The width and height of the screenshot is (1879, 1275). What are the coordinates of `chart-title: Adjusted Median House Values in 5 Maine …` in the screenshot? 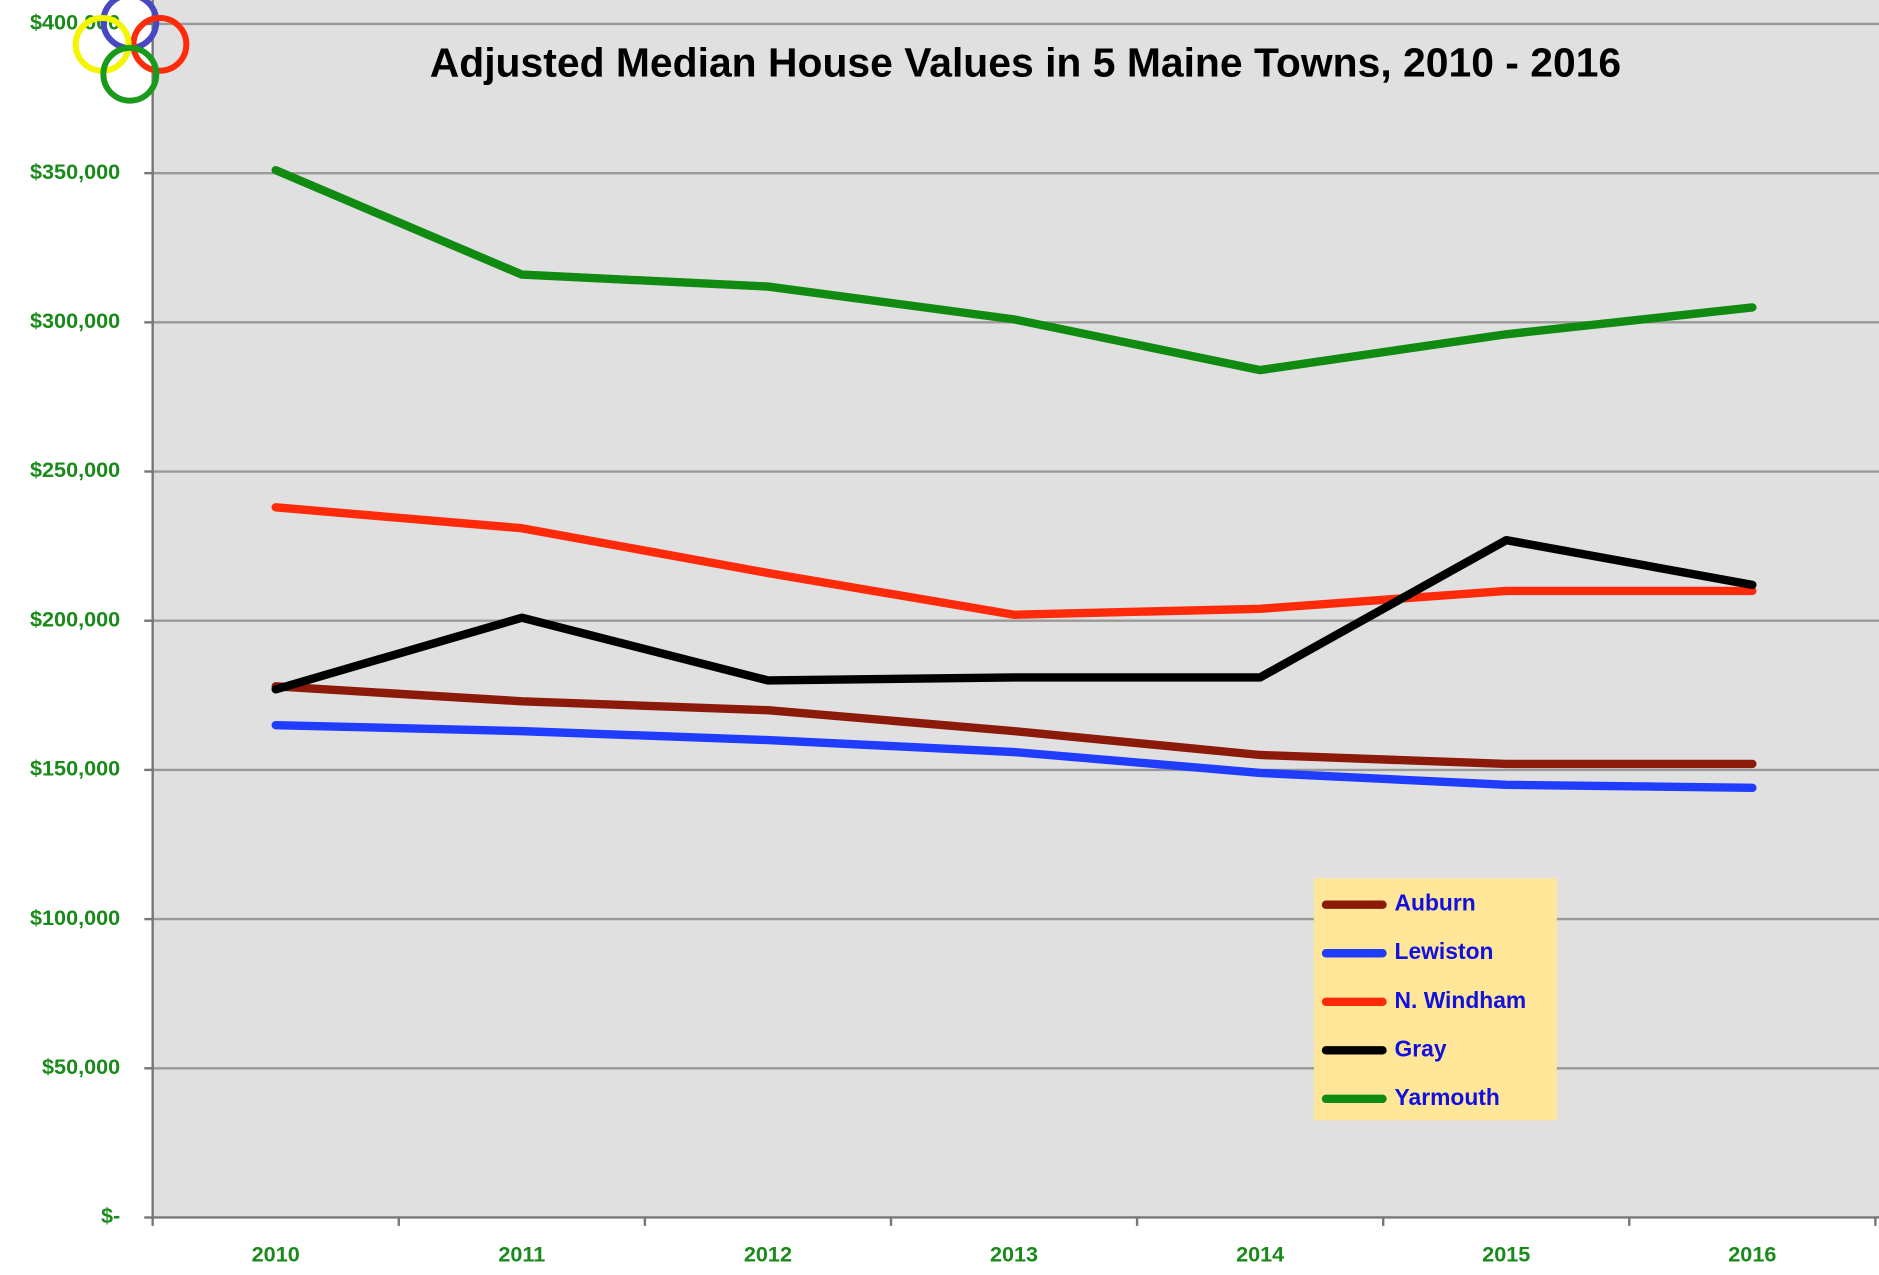 It's located at (1025, 63).